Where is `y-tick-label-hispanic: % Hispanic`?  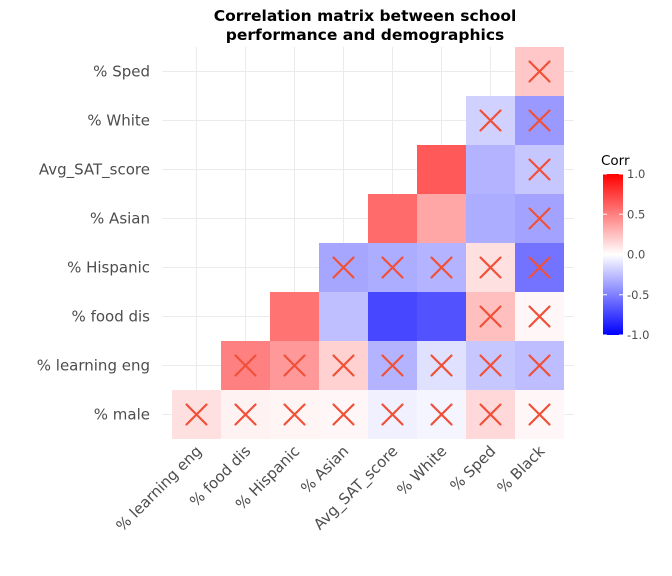
y-tick-label-hispanic: % Hispanic is located at coordinates (108, 268).